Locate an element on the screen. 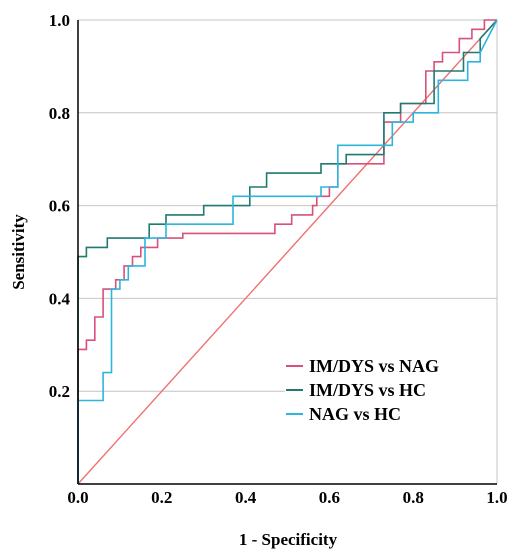 Image resolution: width=513 pixels, height=559 pixels. x-tick-label: 0.2 is located at coordinates (161, 497).